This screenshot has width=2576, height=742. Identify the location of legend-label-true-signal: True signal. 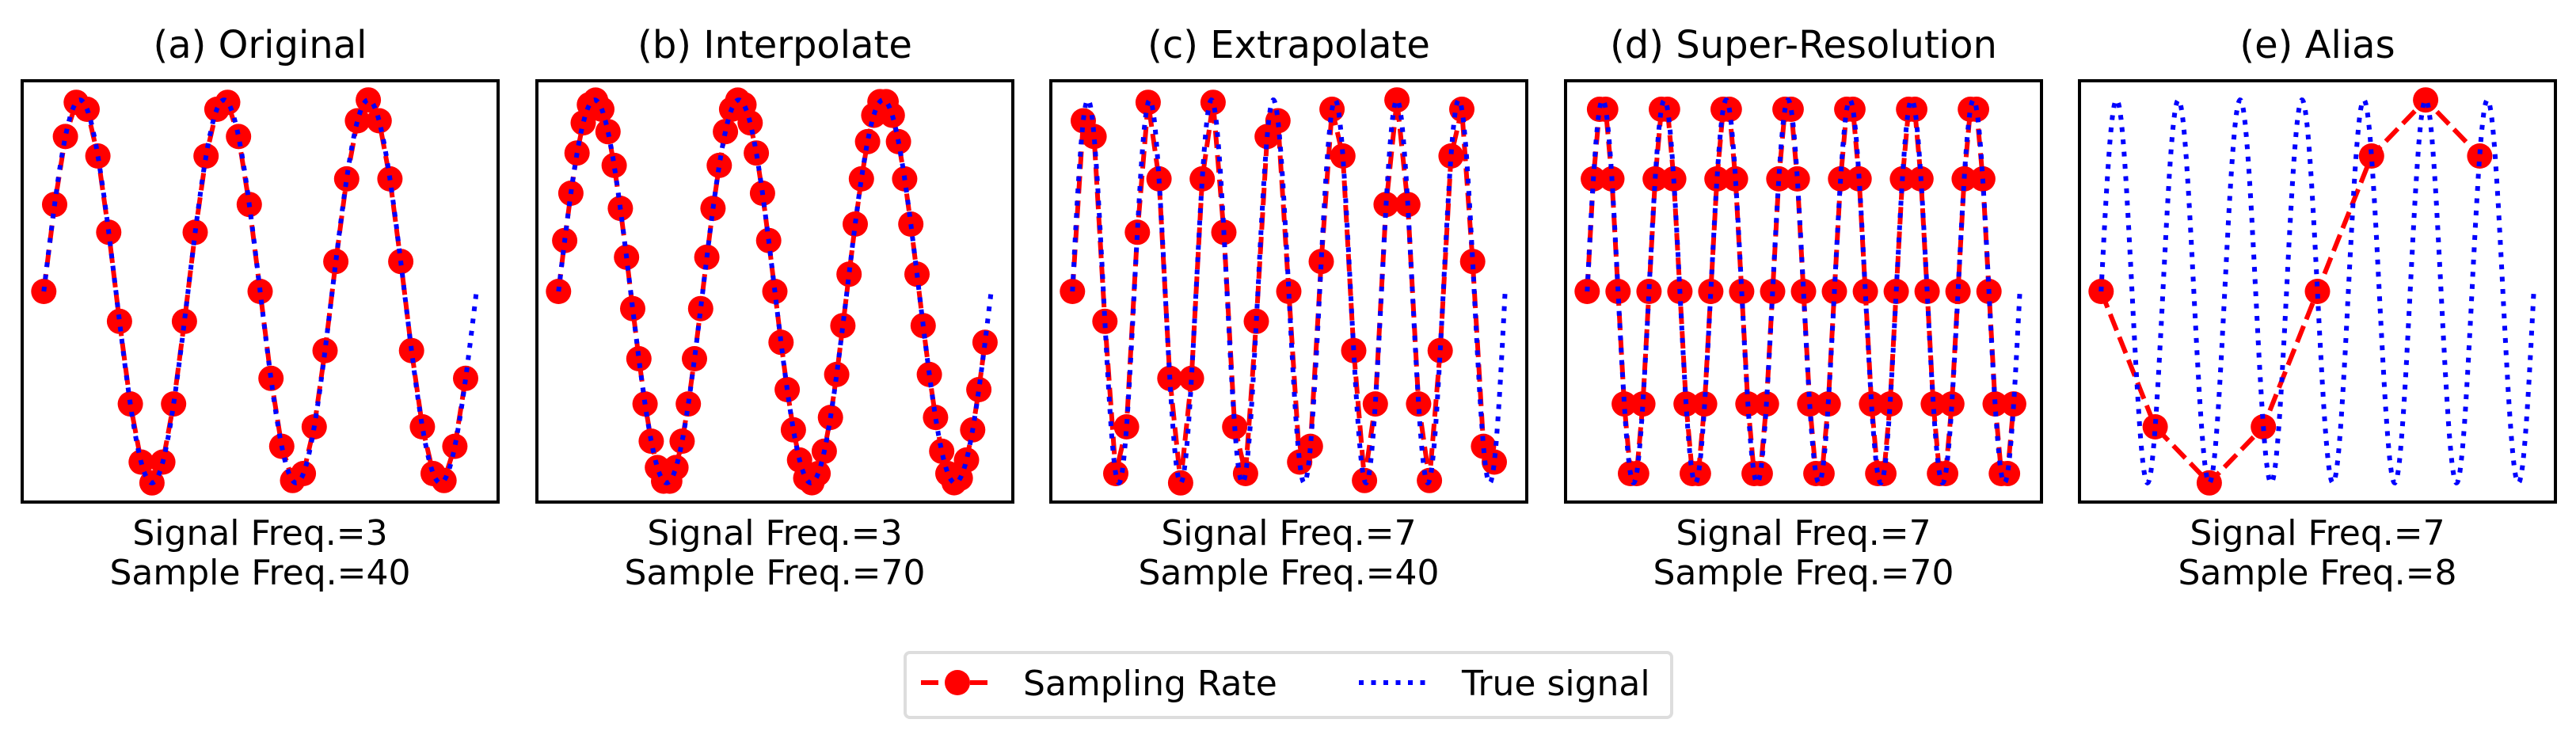
(1555, 684).